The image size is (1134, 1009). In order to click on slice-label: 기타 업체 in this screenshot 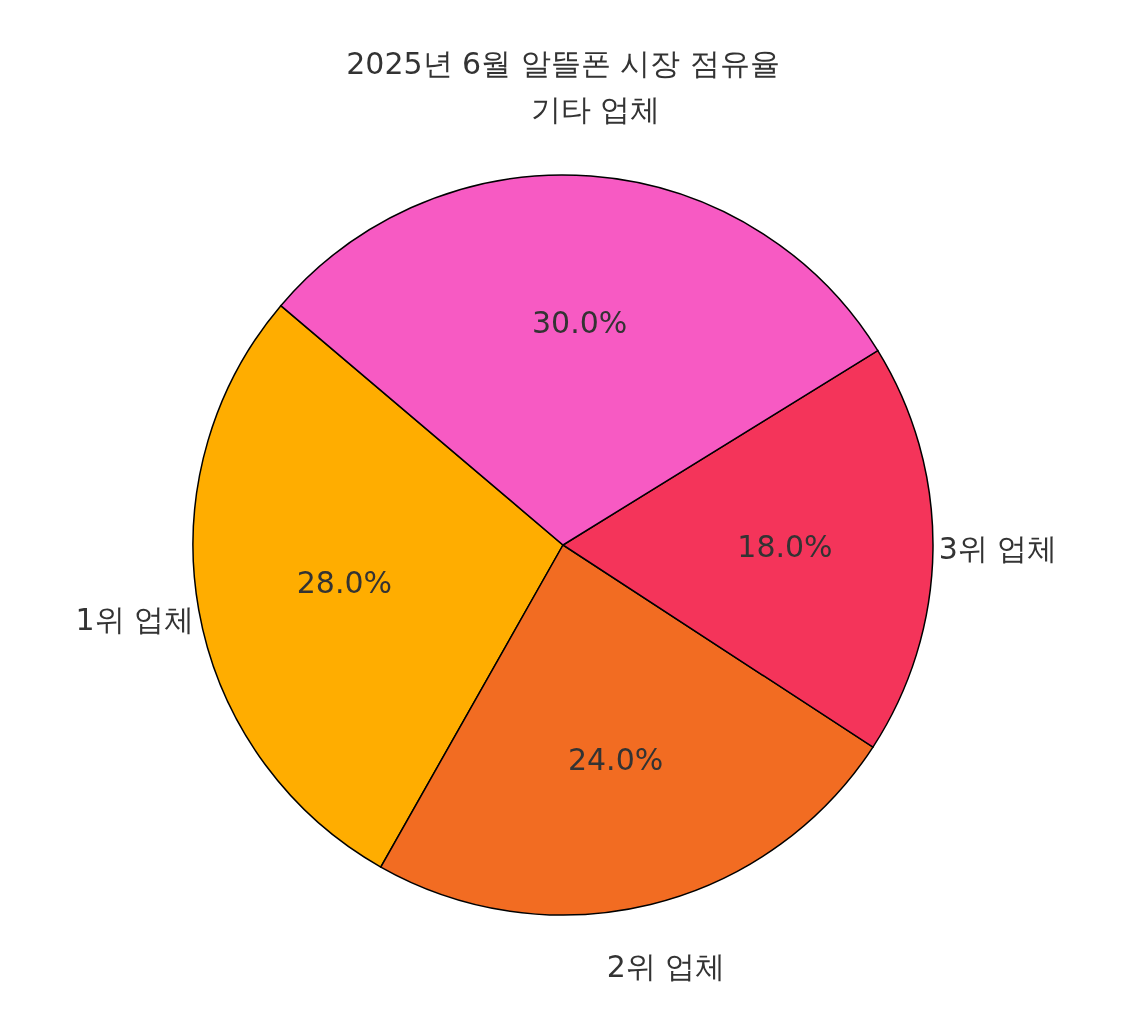, I will do `click(595, 110)`.